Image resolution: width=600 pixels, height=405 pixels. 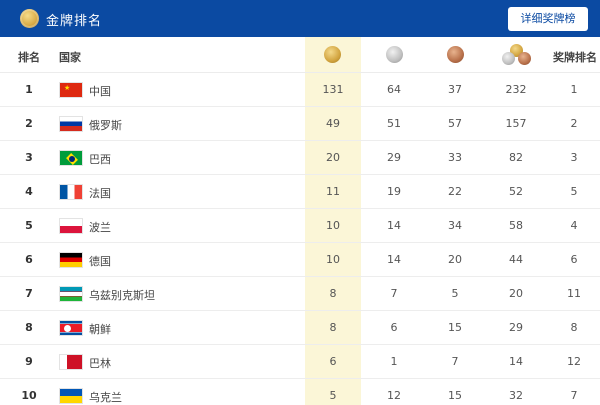 I want to click on table-row: 8 朝鲜 8 6 15 29 8, so click(x=300, y=328).